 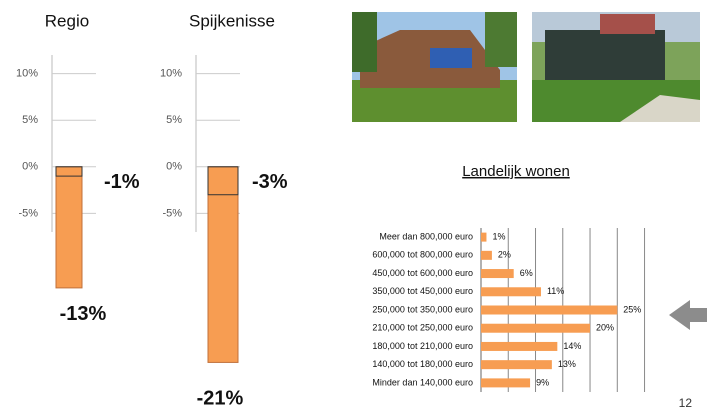 I want to click on value-label: 11%, so click(x=555, y=291).